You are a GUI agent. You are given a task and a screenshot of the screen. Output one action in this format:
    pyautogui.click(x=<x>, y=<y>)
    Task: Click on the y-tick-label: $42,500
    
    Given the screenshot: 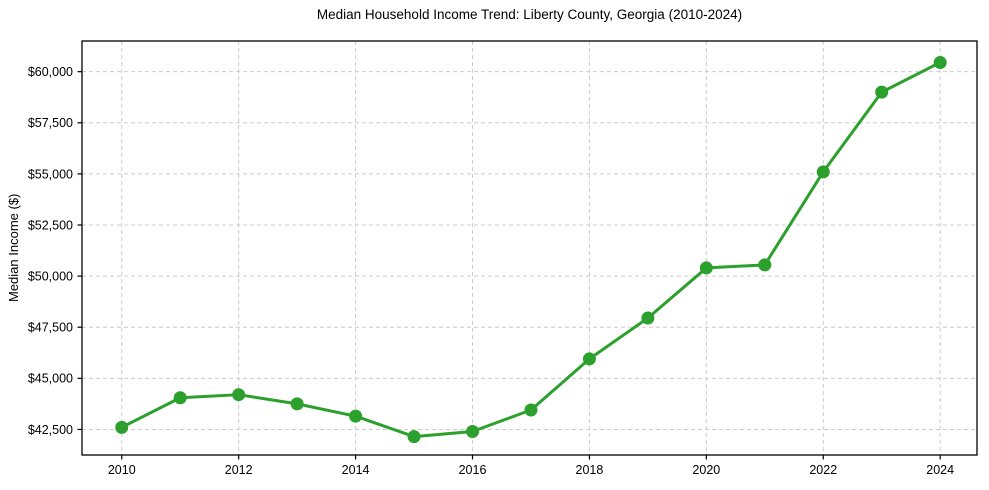 What is the action you would take?
    pyautogui.click(x=50, y=430)
    